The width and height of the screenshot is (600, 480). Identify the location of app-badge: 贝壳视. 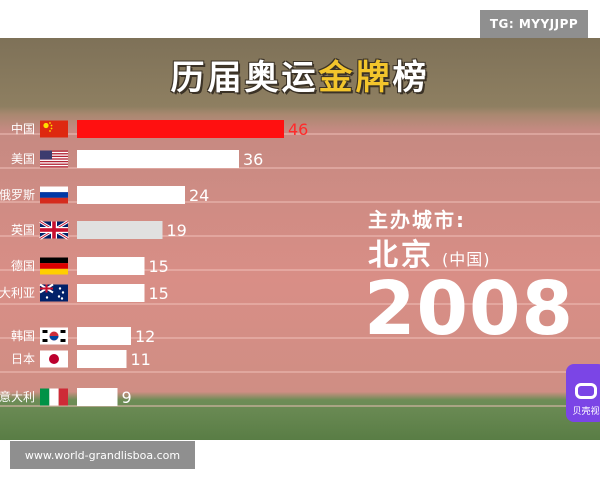
(583, 393).